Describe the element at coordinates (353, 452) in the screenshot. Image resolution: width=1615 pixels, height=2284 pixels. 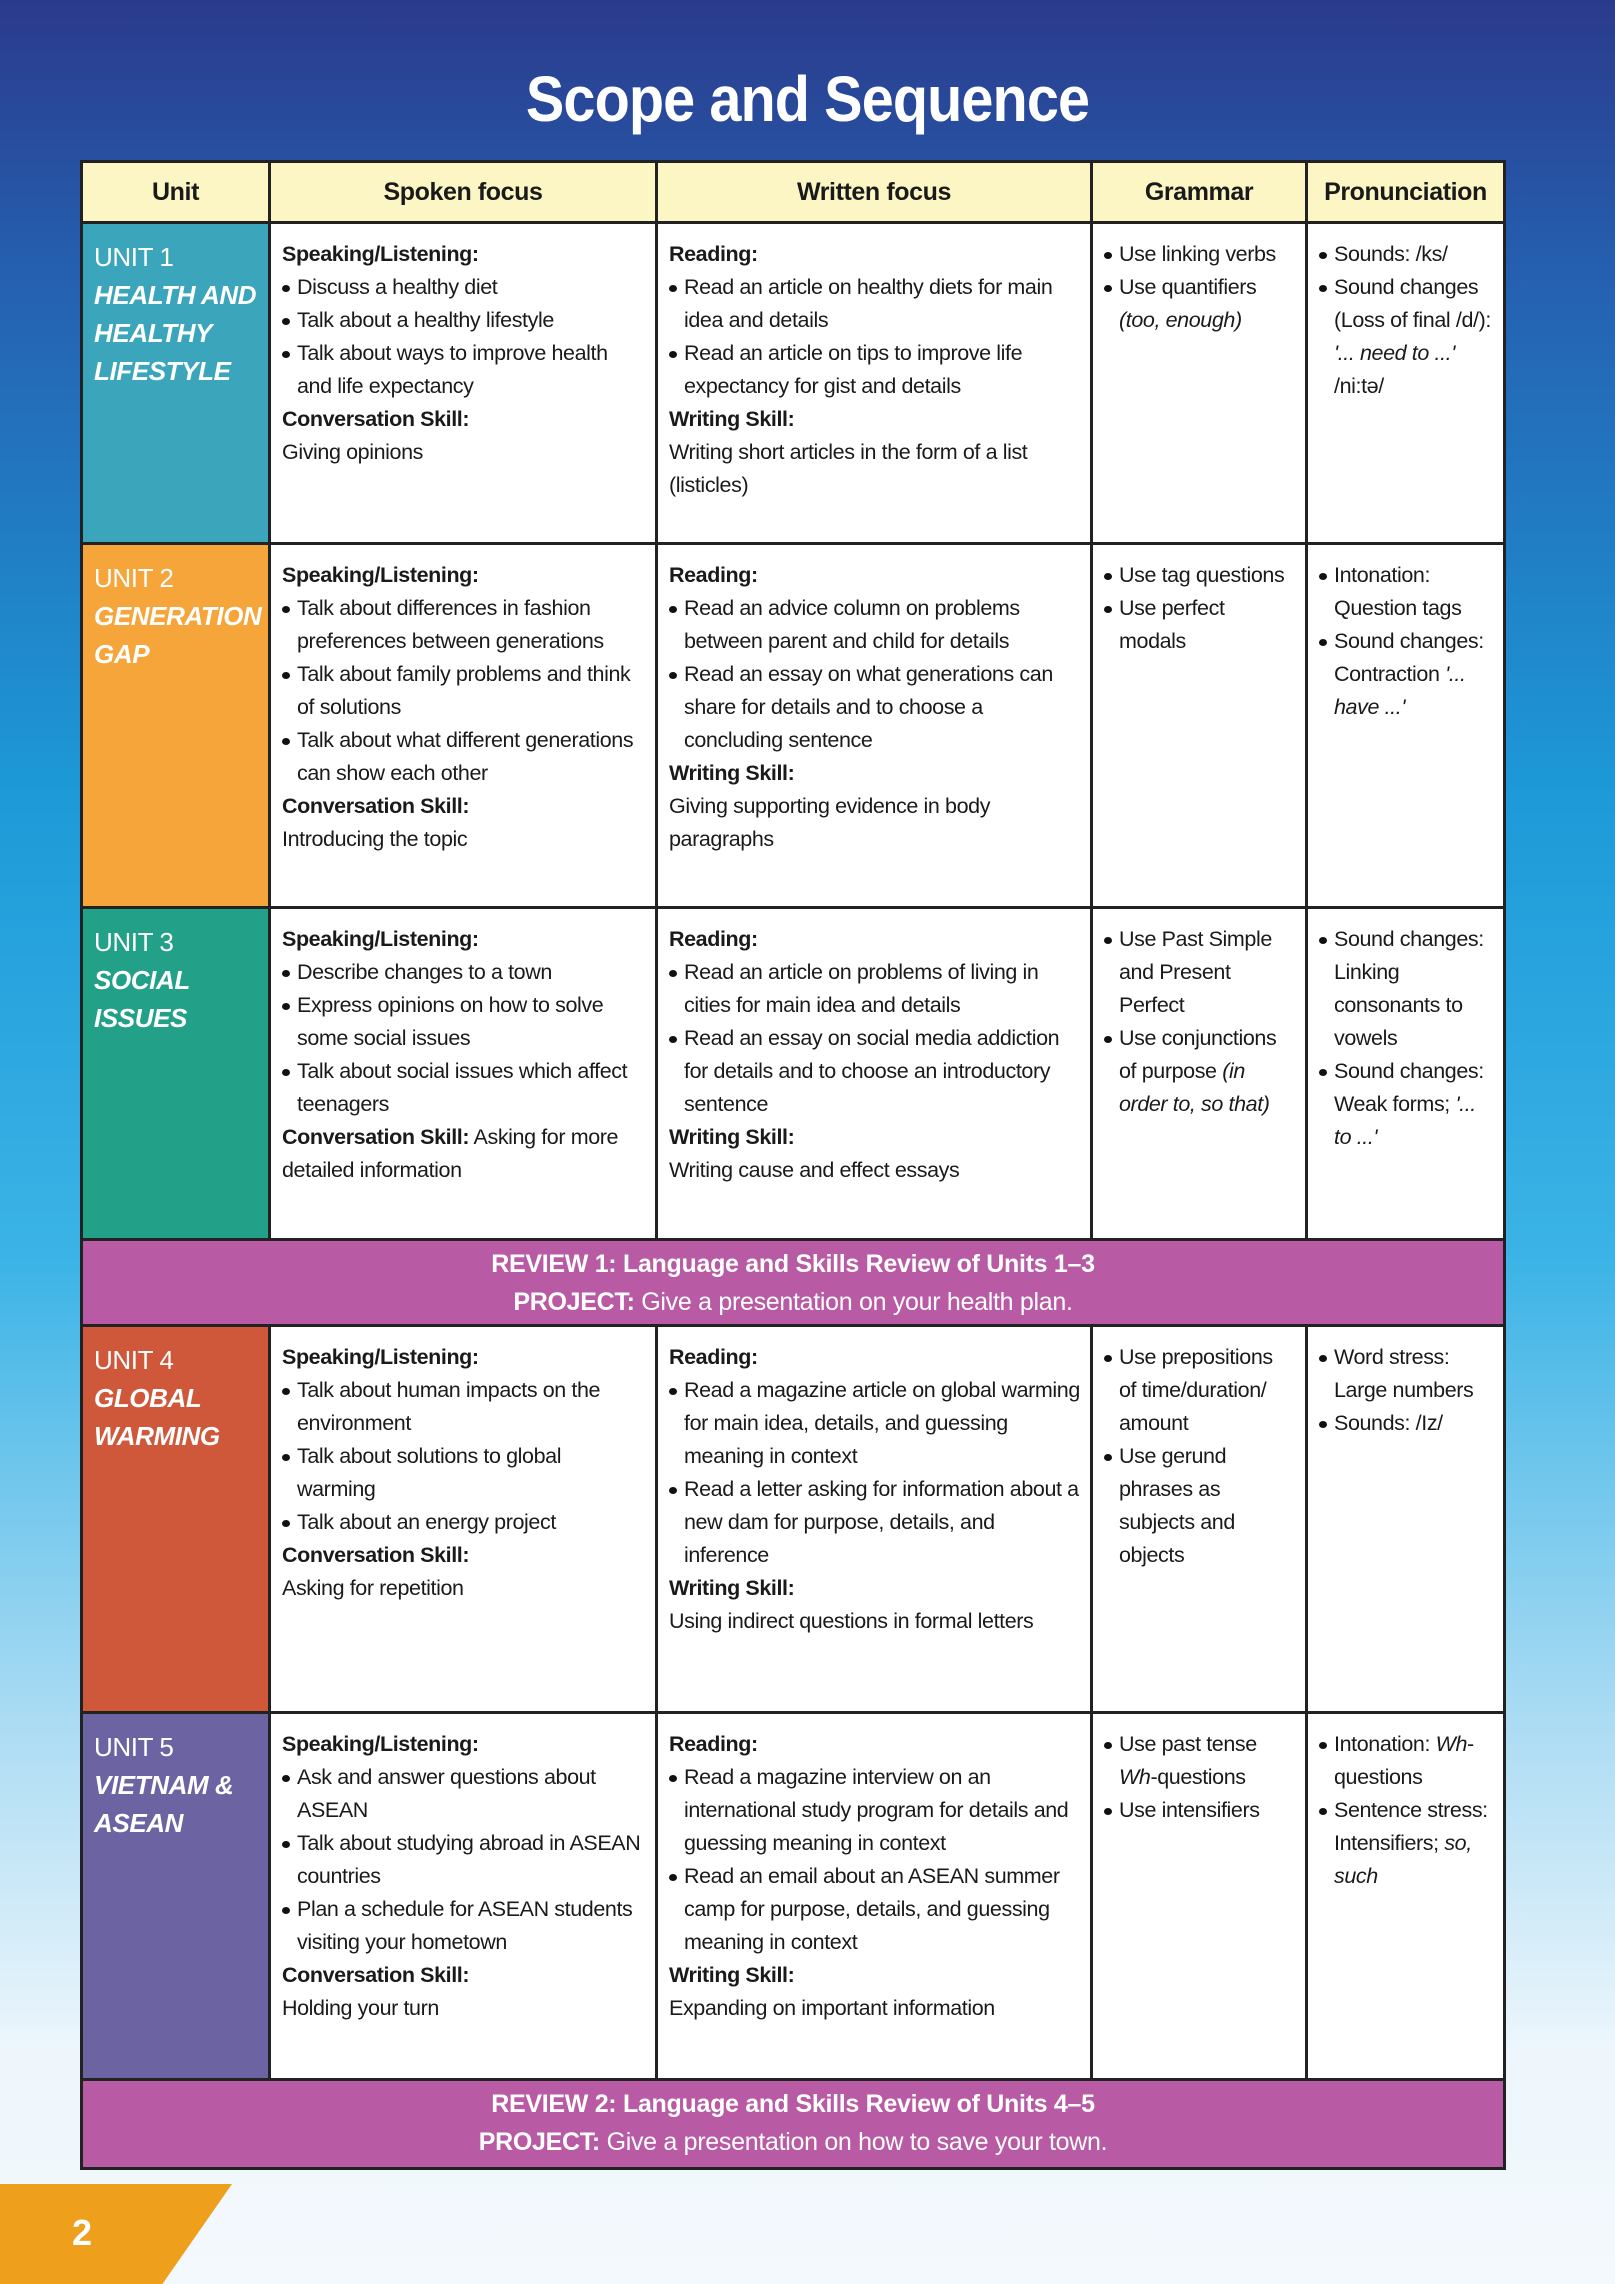
I see `text: Giving opinions` at that location.